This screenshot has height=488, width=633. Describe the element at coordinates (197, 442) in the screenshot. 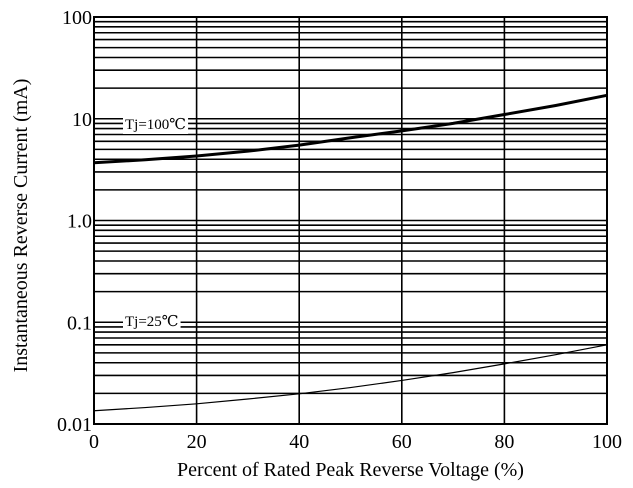

I see `x-tick-label: 20` at that location.